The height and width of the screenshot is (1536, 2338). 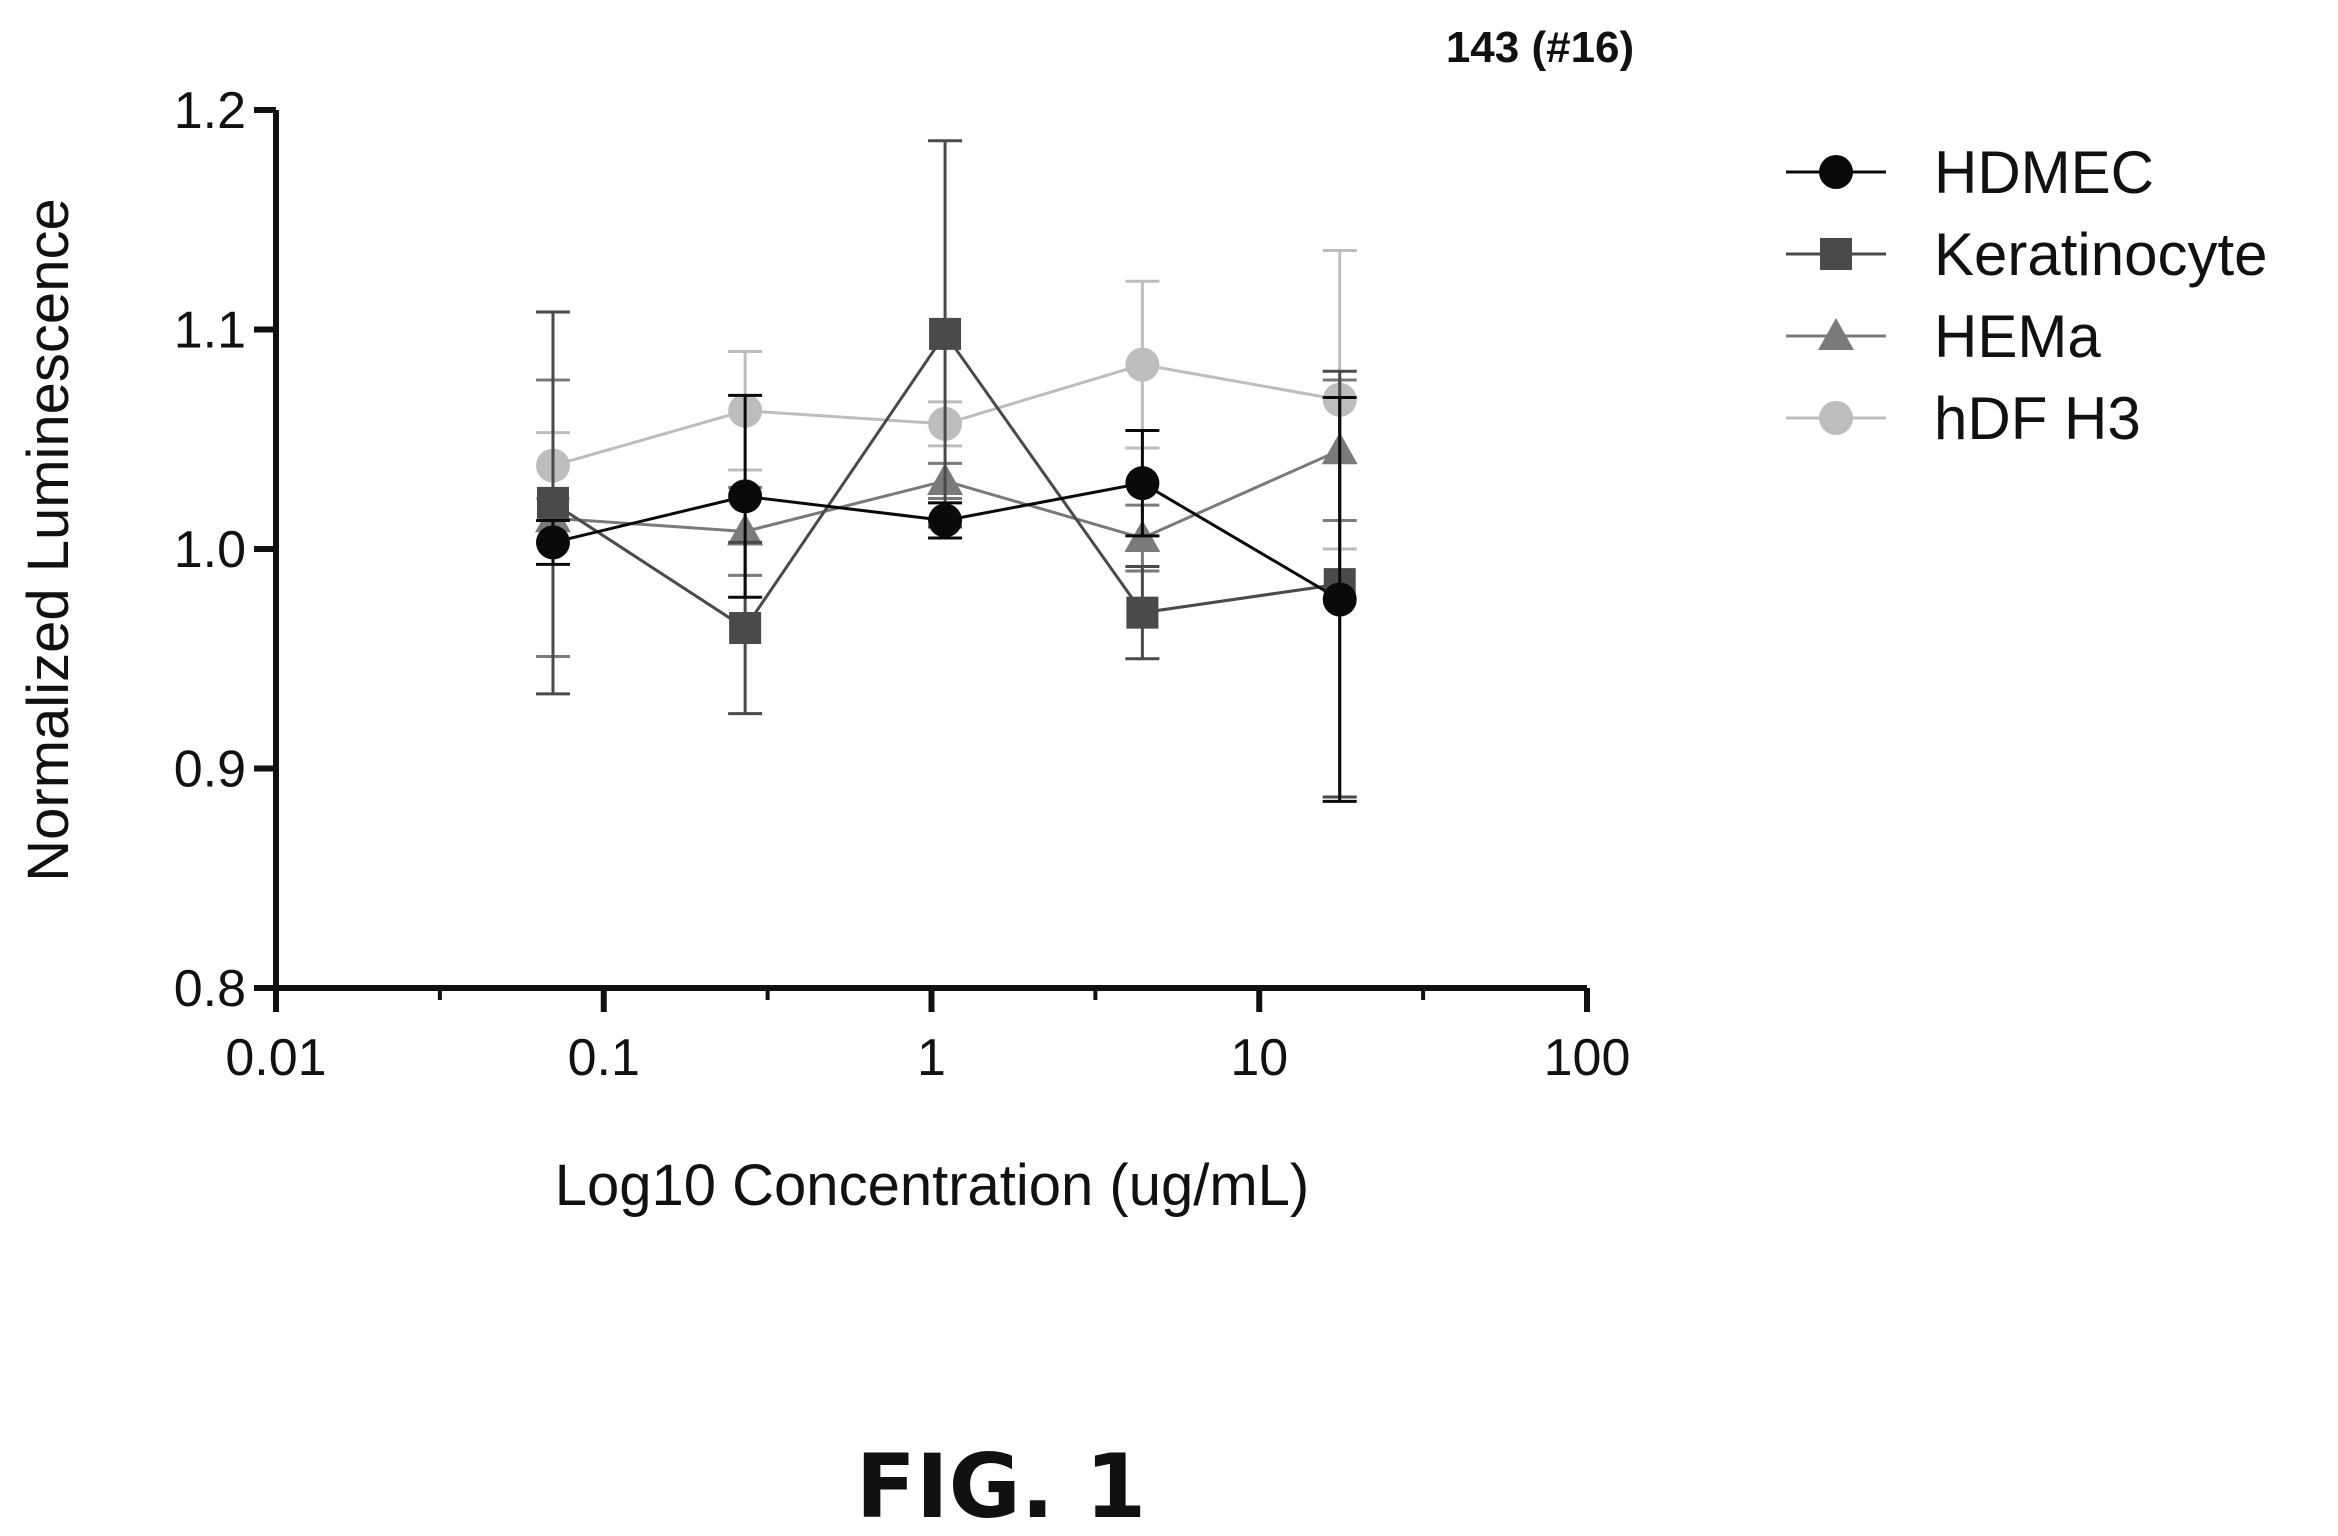 What do you see at coordinates (1001, 1485) in the screenshot?
I see `figure-label: FIG. 1` at bounding box center [1001, 1485].